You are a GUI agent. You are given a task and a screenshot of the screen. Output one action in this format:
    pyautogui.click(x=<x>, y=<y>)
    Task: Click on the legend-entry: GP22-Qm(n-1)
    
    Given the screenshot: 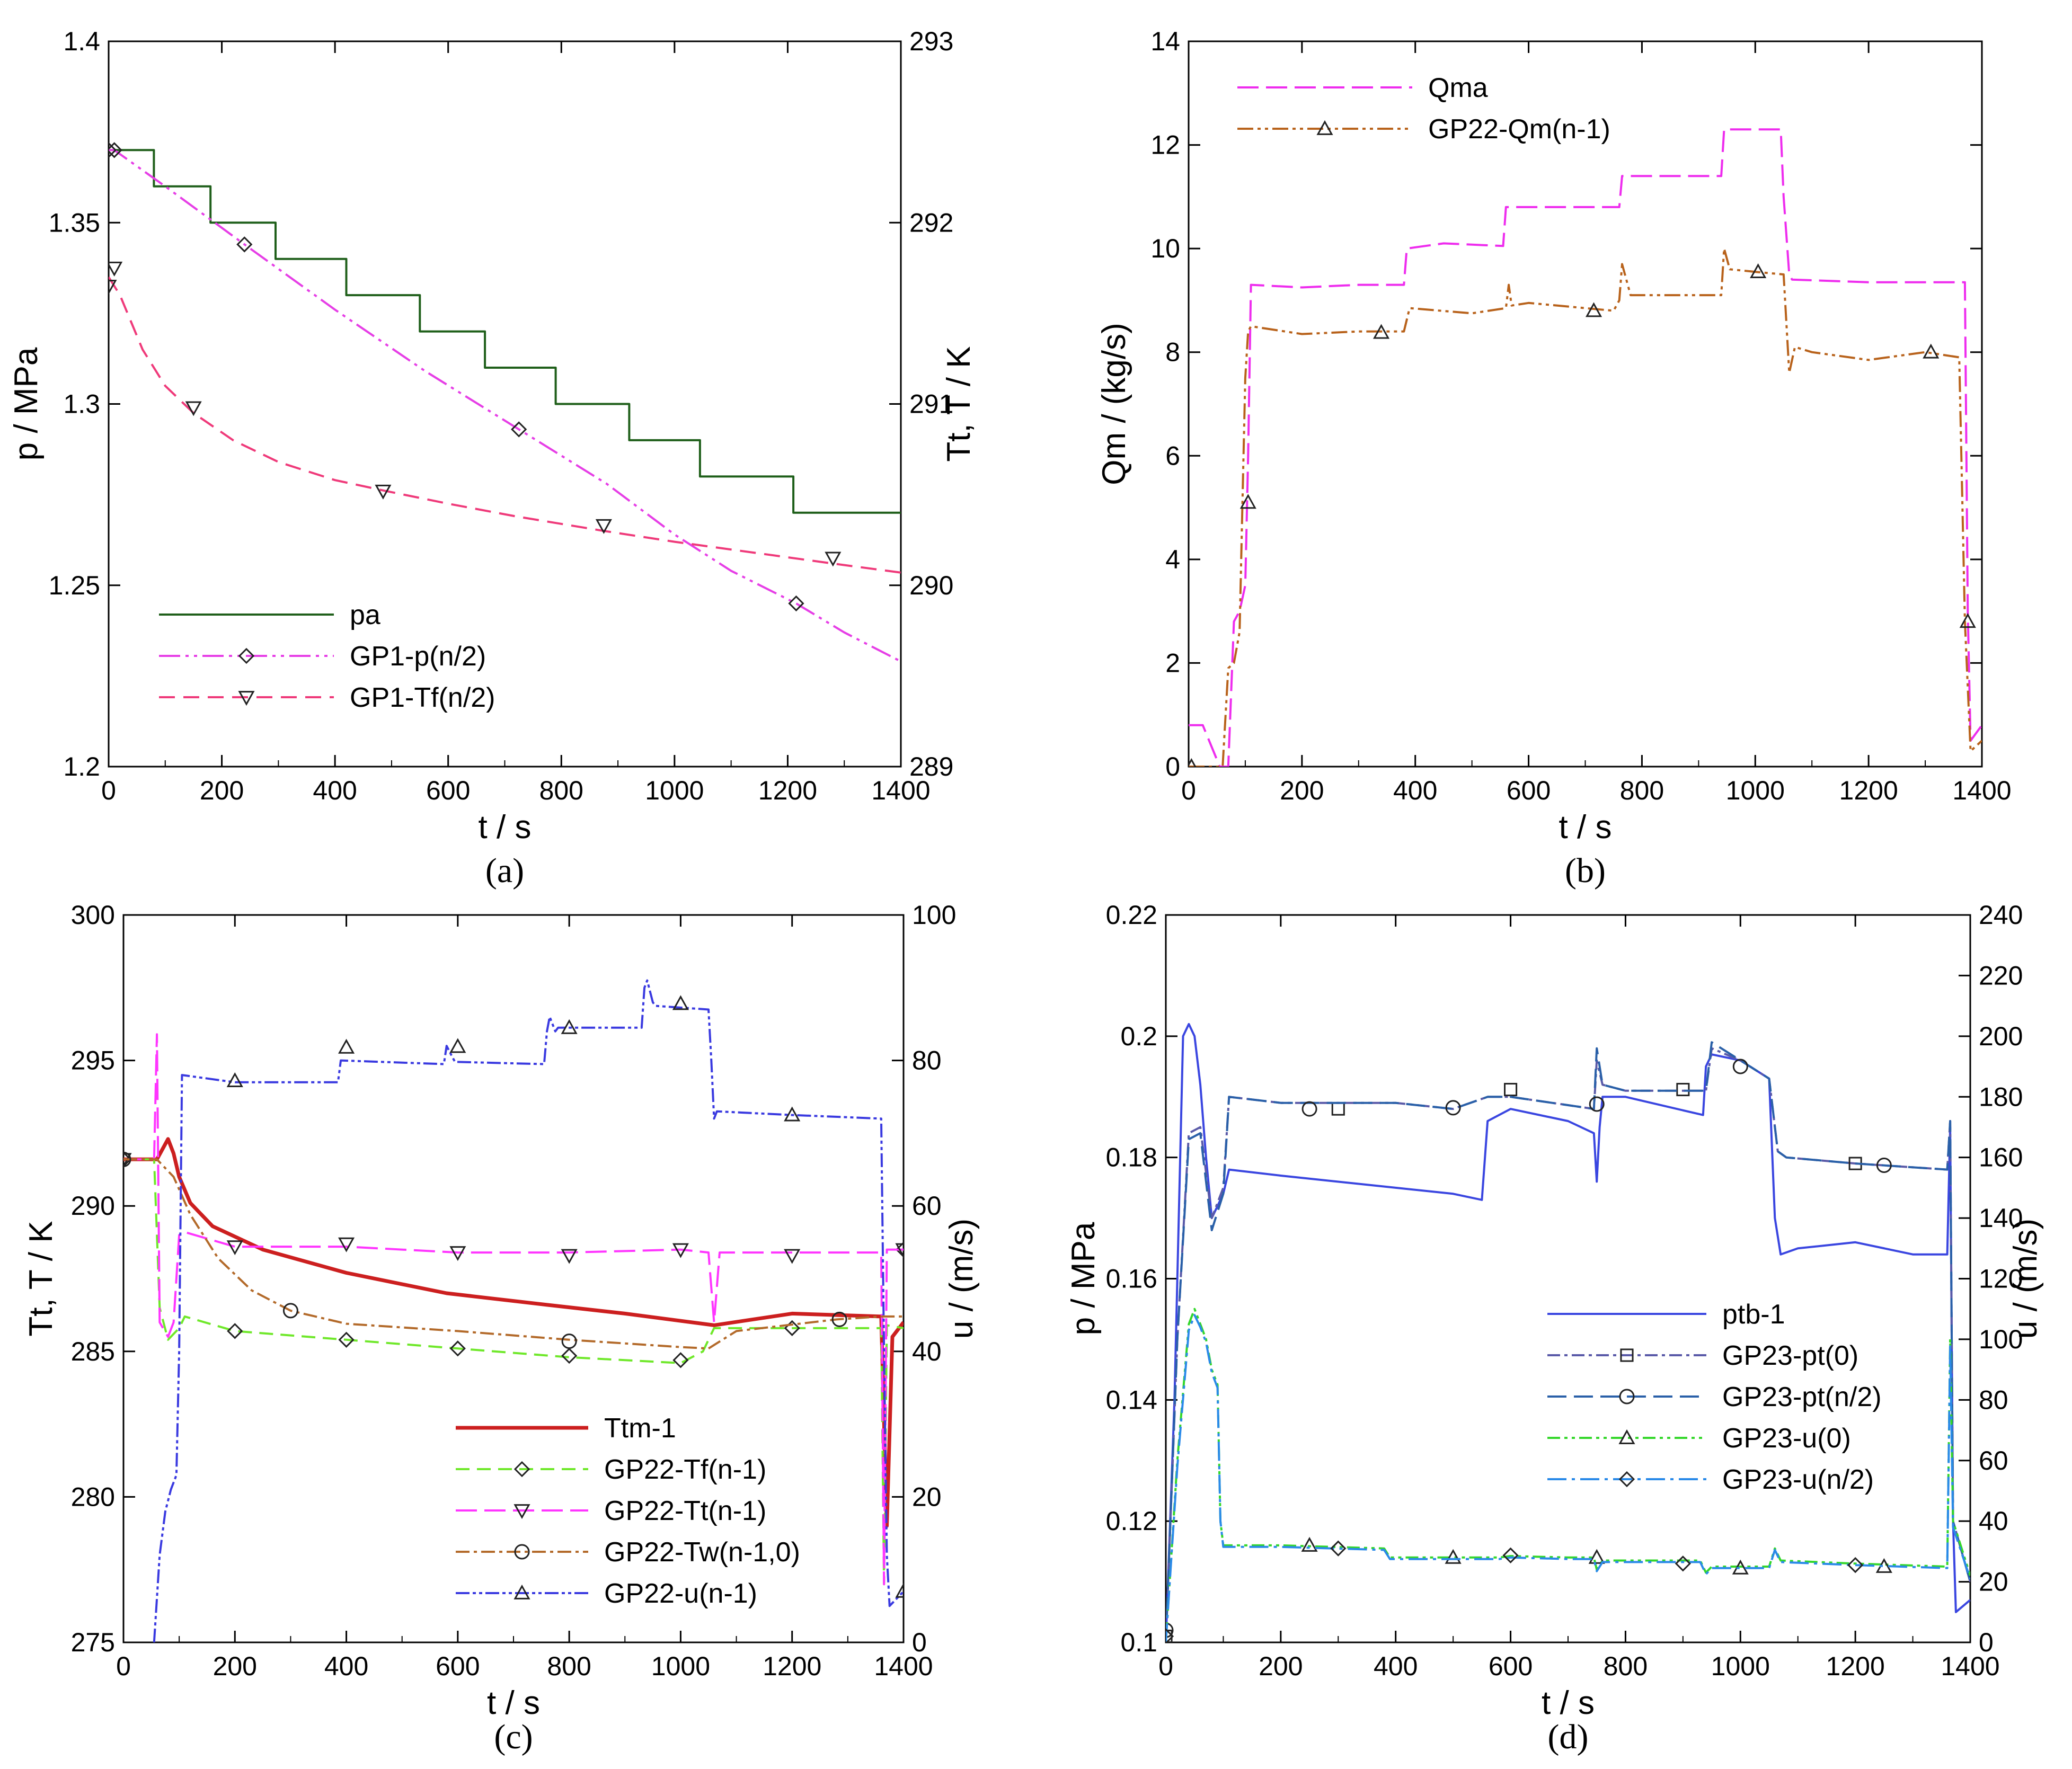 What is the action you would take?
    pyautogui.click(x=1423, y=129)
    